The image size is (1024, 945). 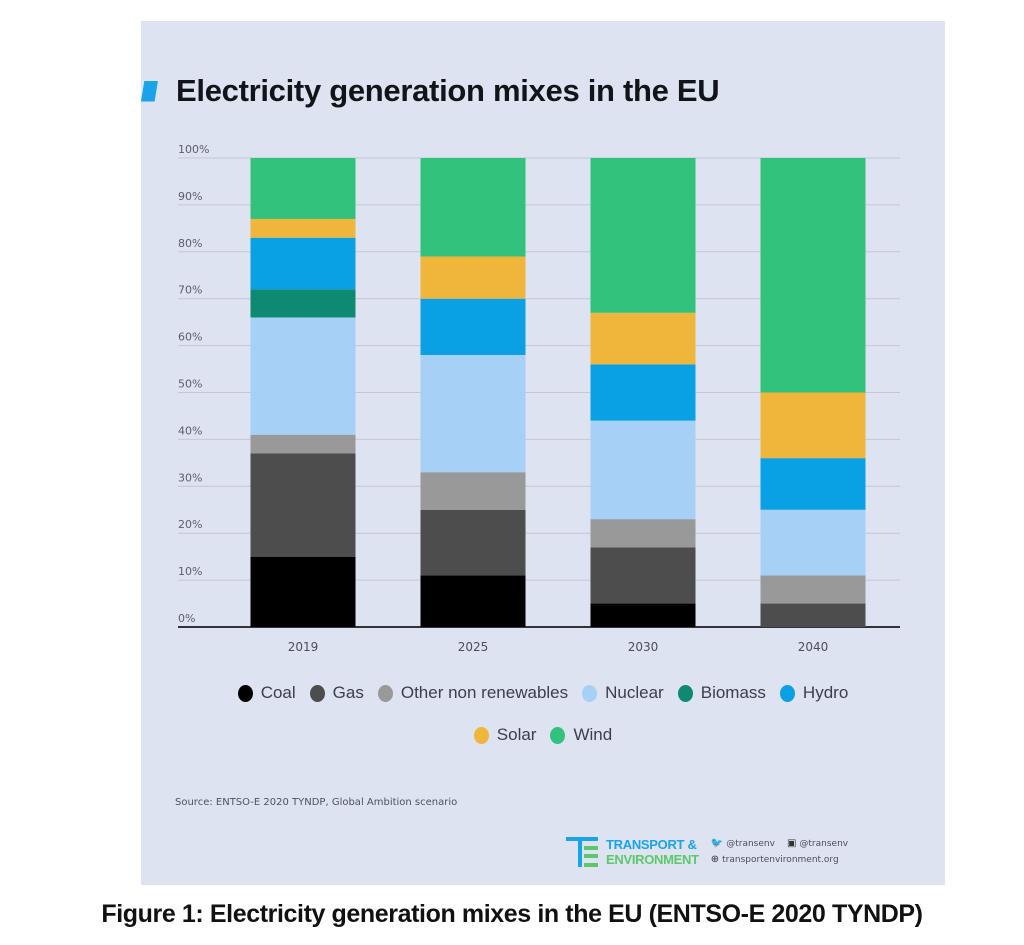 What do you see at coordinates (825, 692) in the screenshot?
I see `legend-label: Hydro` at bounding box center [825, 692].